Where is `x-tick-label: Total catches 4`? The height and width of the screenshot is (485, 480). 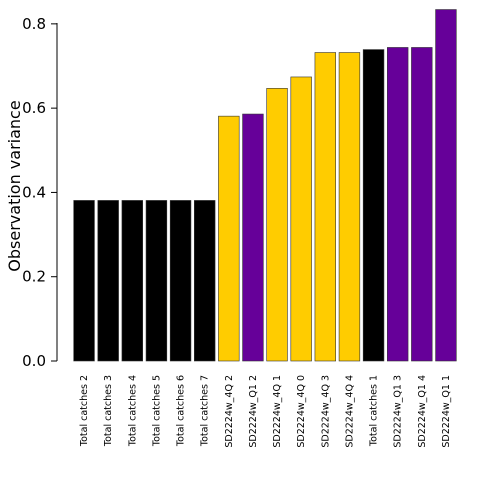 x-tick-label: Total catches 4 is located at coordinates (132, 411).